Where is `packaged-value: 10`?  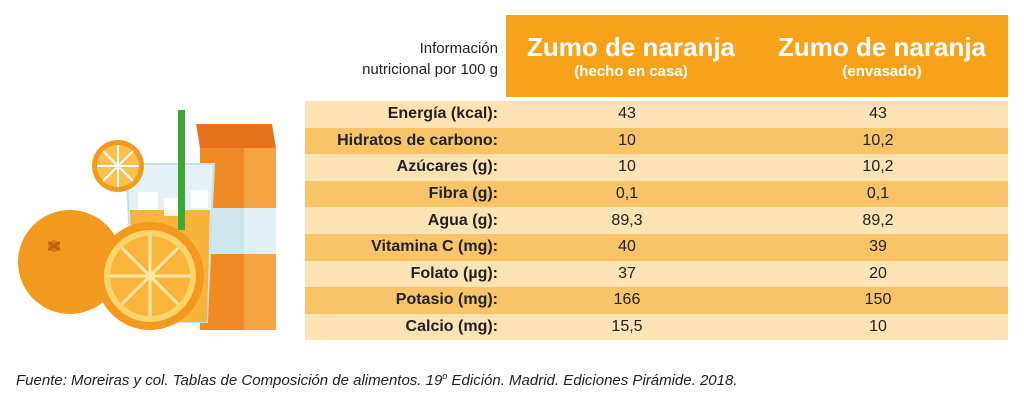
packaged-value: 10 is located at coordinates (878, 327).